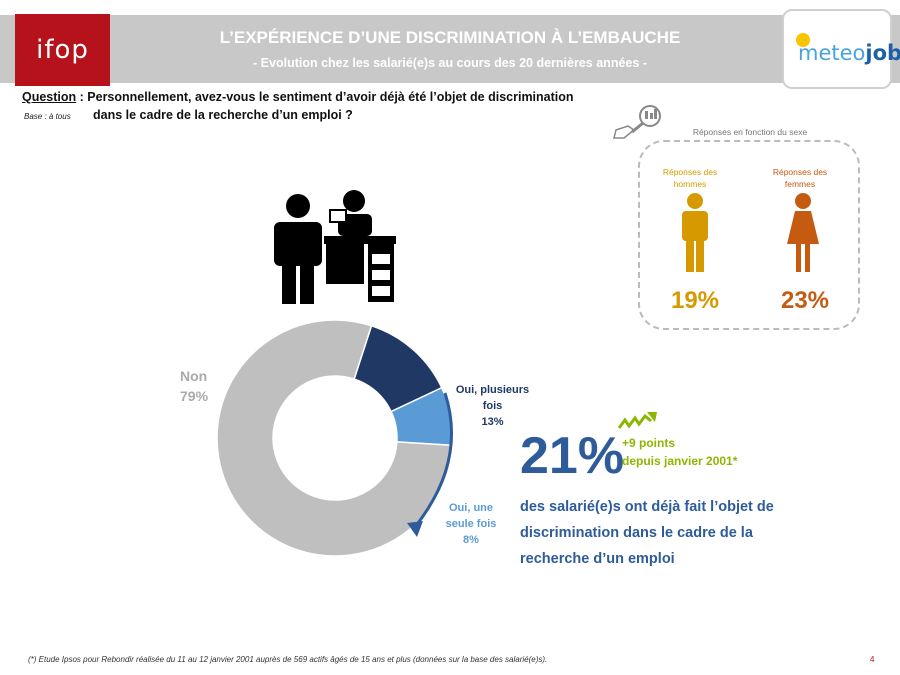 Image resolution: width=900 pixels, height=675 pixels. What do you see at coordinates (335, 247) in the screenshot?
I see `interview-scene-icon` at bounding box center [335, 247].